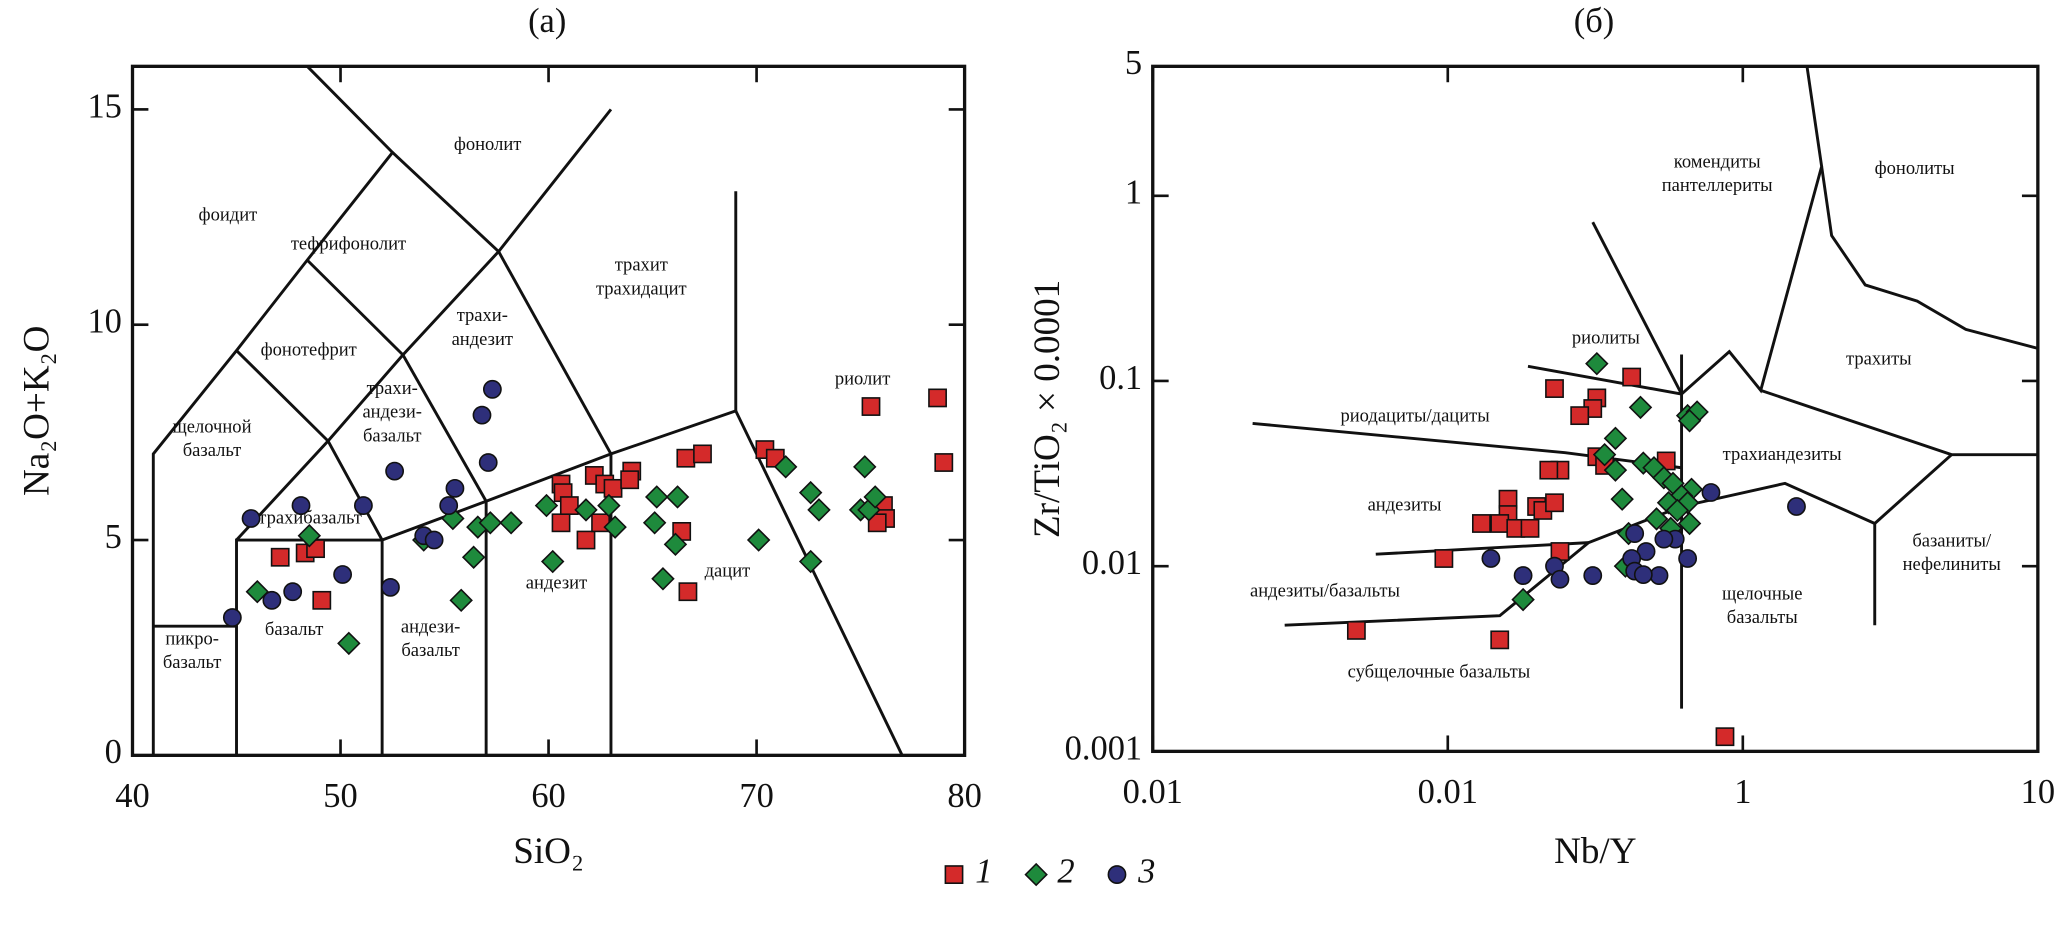 The height and width of the screenshot is (929, 2067). Describe the element at coordinates (228, 214) in the screenshot. I see `field-label: фоидит` at that location.